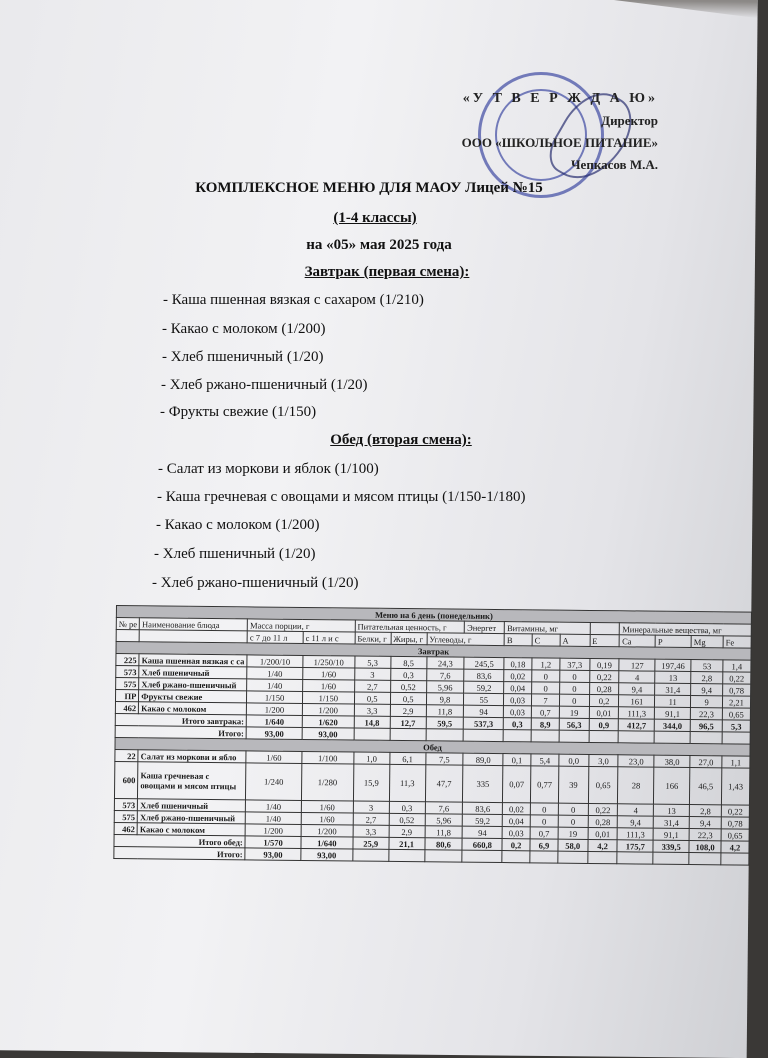 The width and height of the screenshot is (768, 1058). What do you see at coordinates (484, 663) in the screenshot?
I see `table-cell: 245,5` at bounding box center [484, 663].